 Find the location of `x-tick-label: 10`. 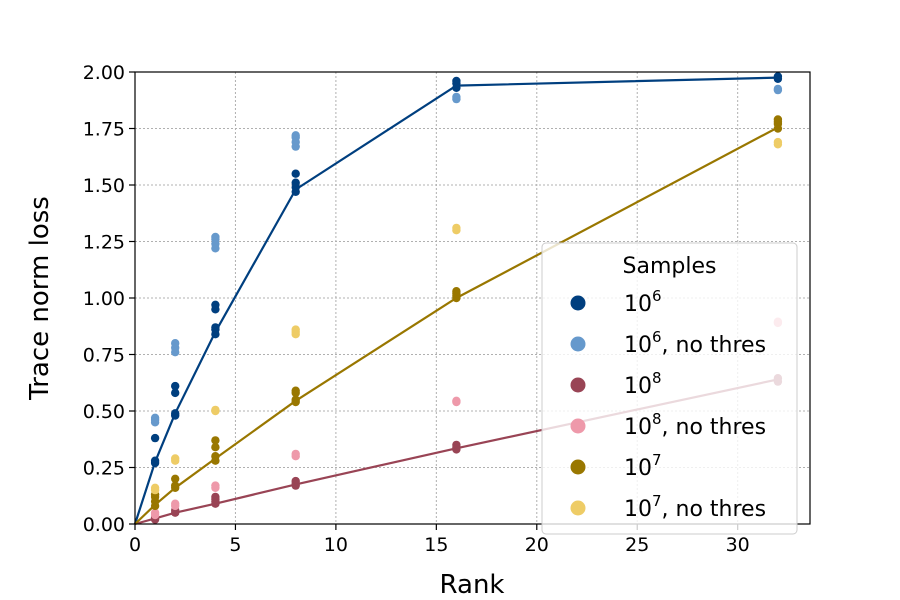

x-tick-label: 10 is located at coordinates (336, 545).